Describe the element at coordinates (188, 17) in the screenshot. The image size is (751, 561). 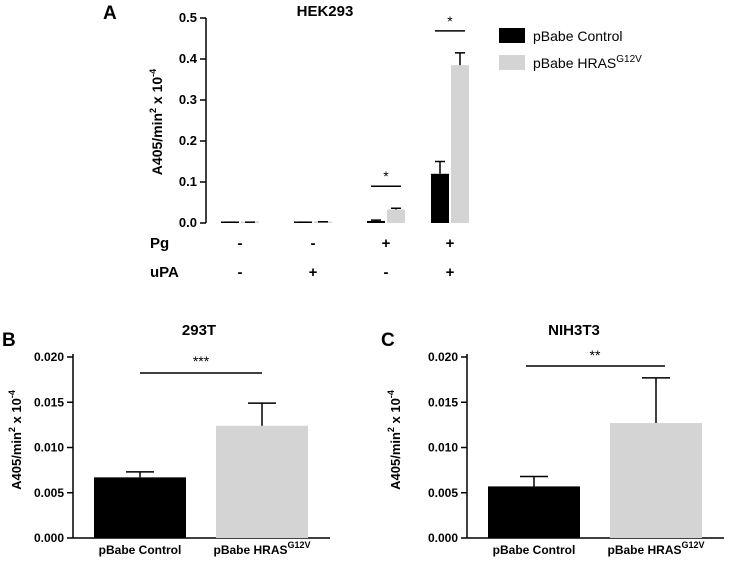
I see `panel-a-y-tick-label: 0.5` at that location.